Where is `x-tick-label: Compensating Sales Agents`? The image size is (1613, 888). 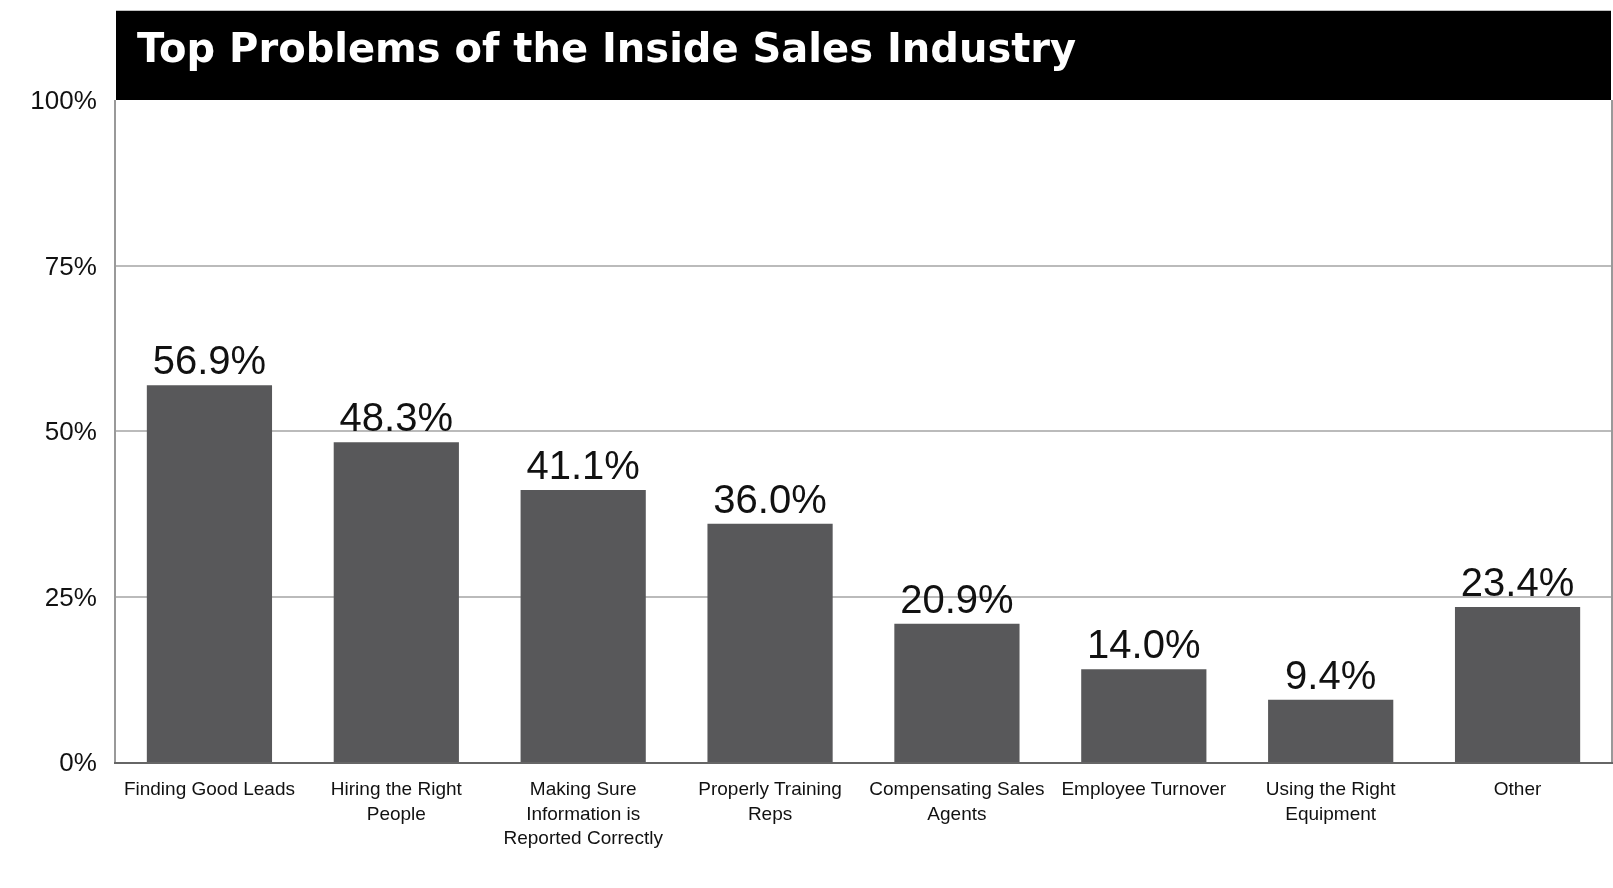
x-tick-label: Compensating Sales Agents is located at coordinates (957, 800).